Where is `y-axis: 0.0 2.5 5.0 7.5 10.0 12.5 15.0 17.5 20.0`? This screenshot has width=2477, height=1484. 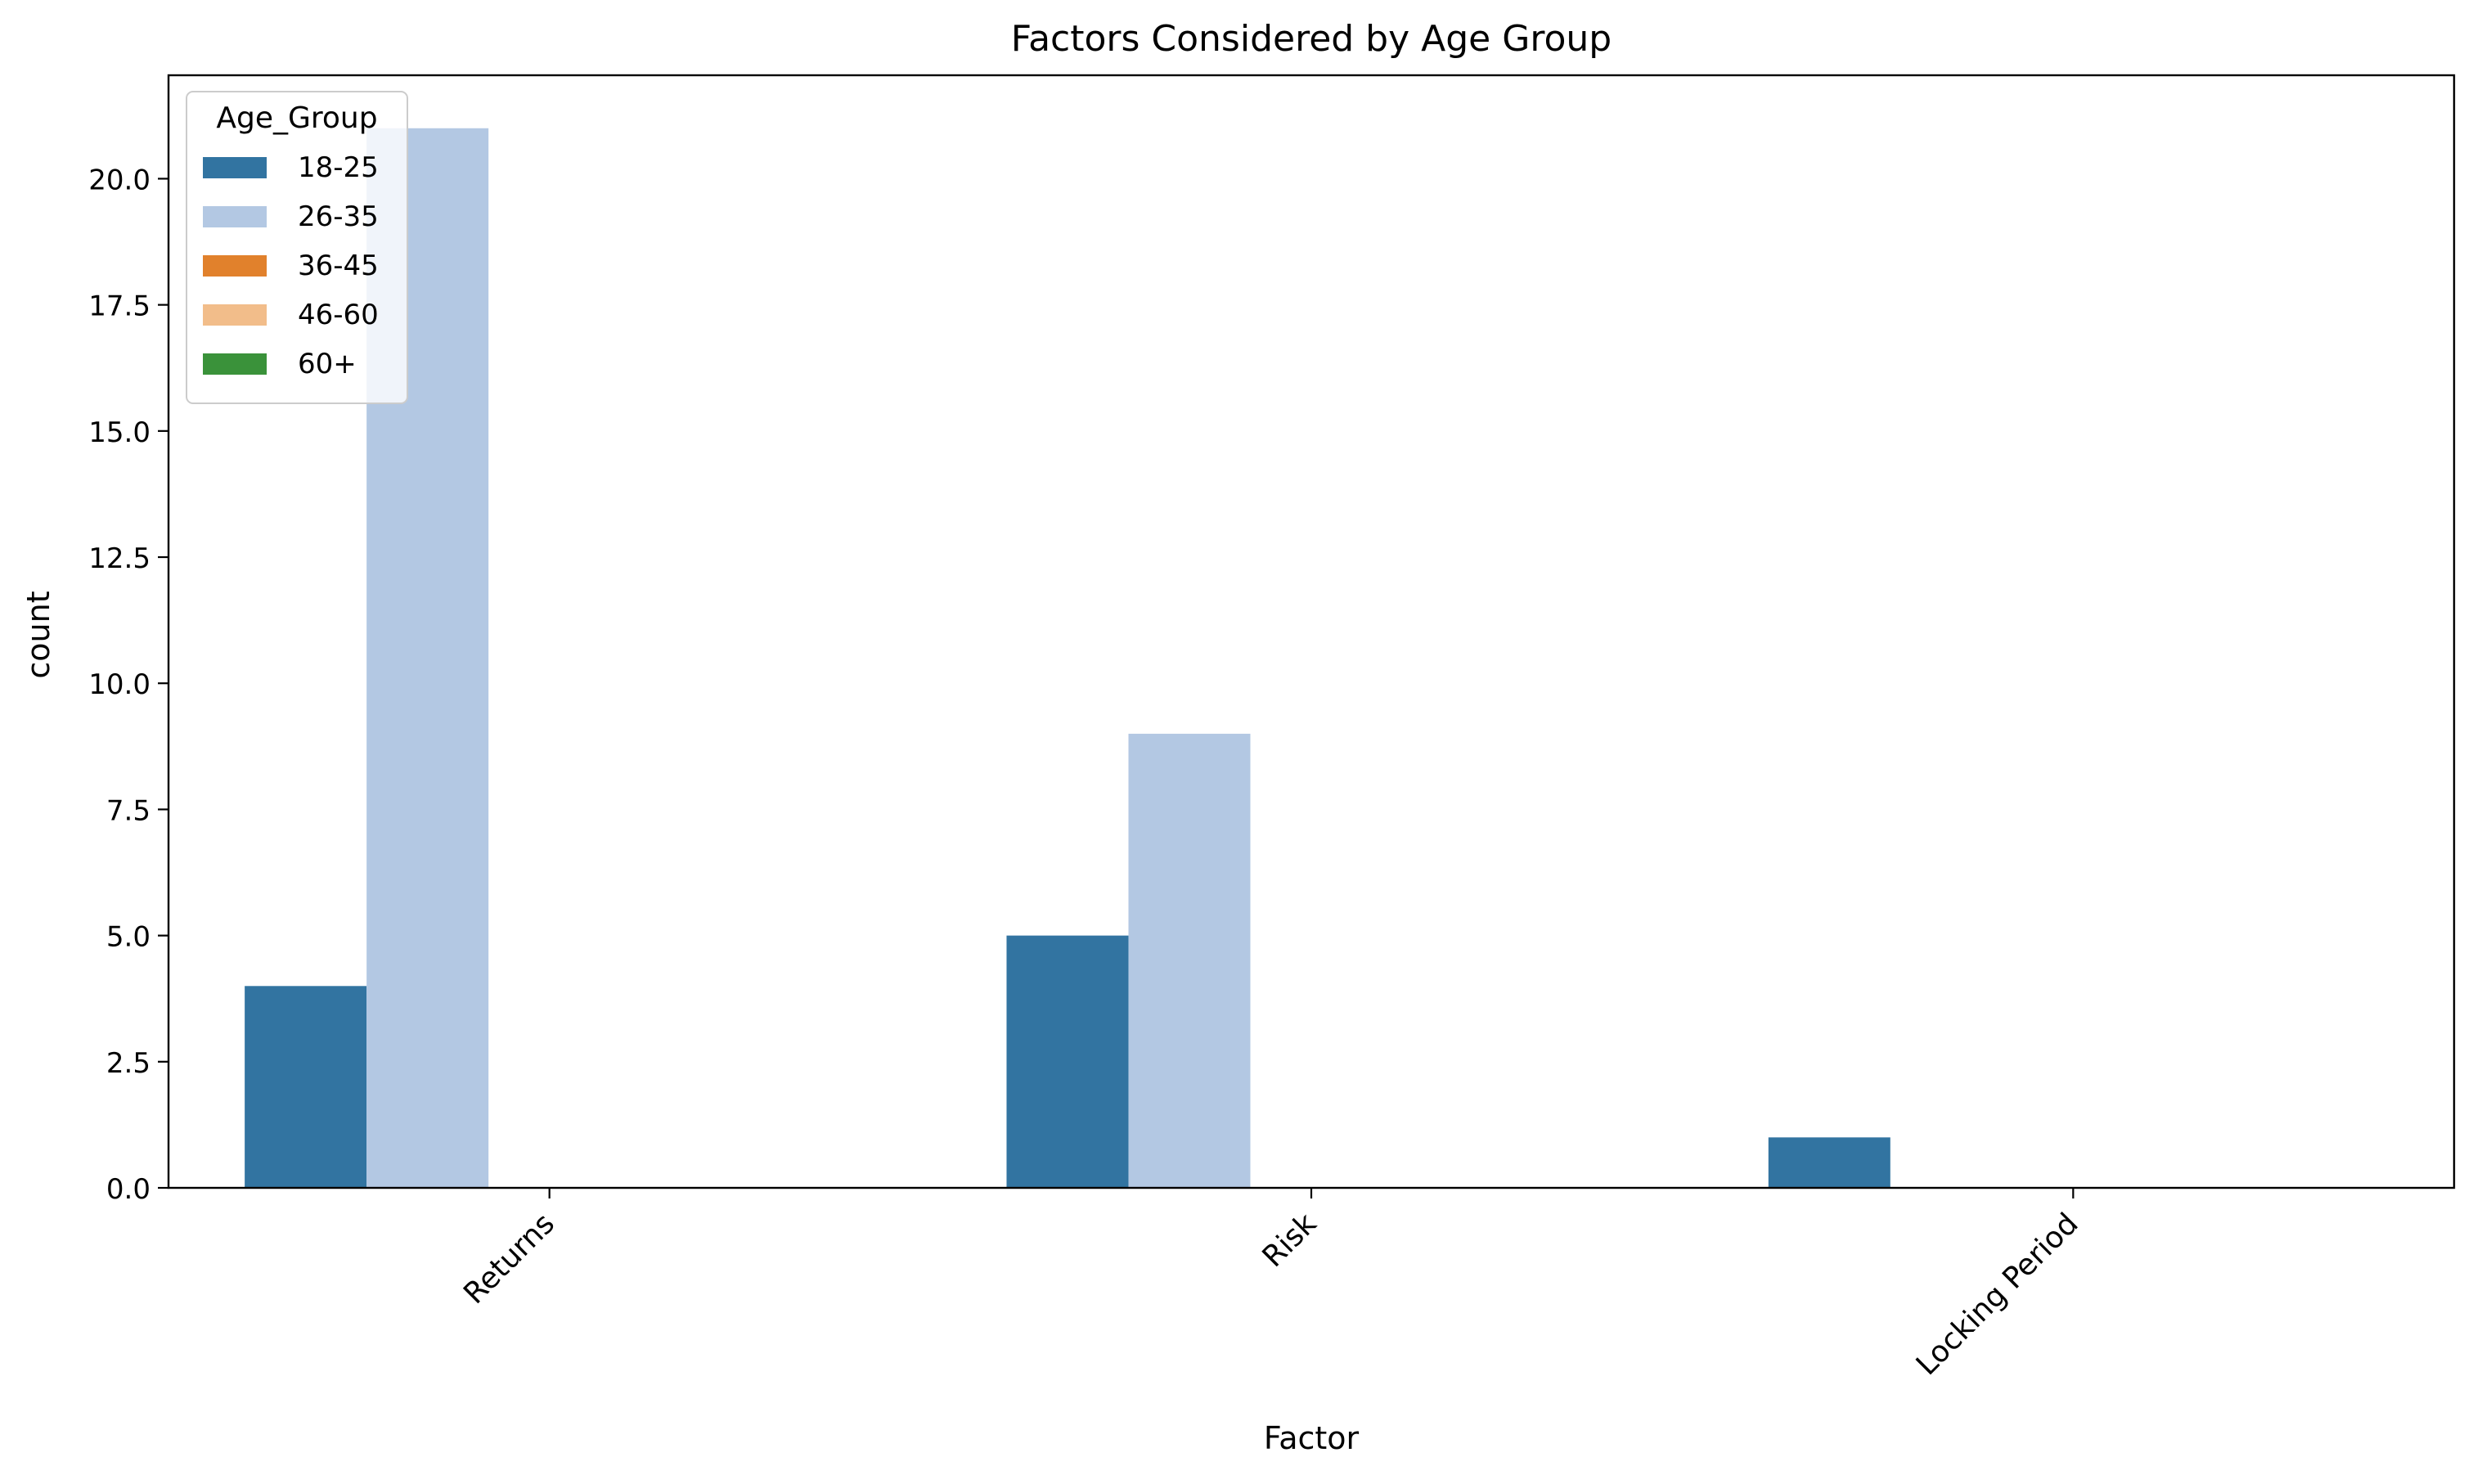
y-axis: 0.0 2.5 5.0 7.5 10.0 12.5 15.0 17.5 20.0 is located at coordinates (128, 685).